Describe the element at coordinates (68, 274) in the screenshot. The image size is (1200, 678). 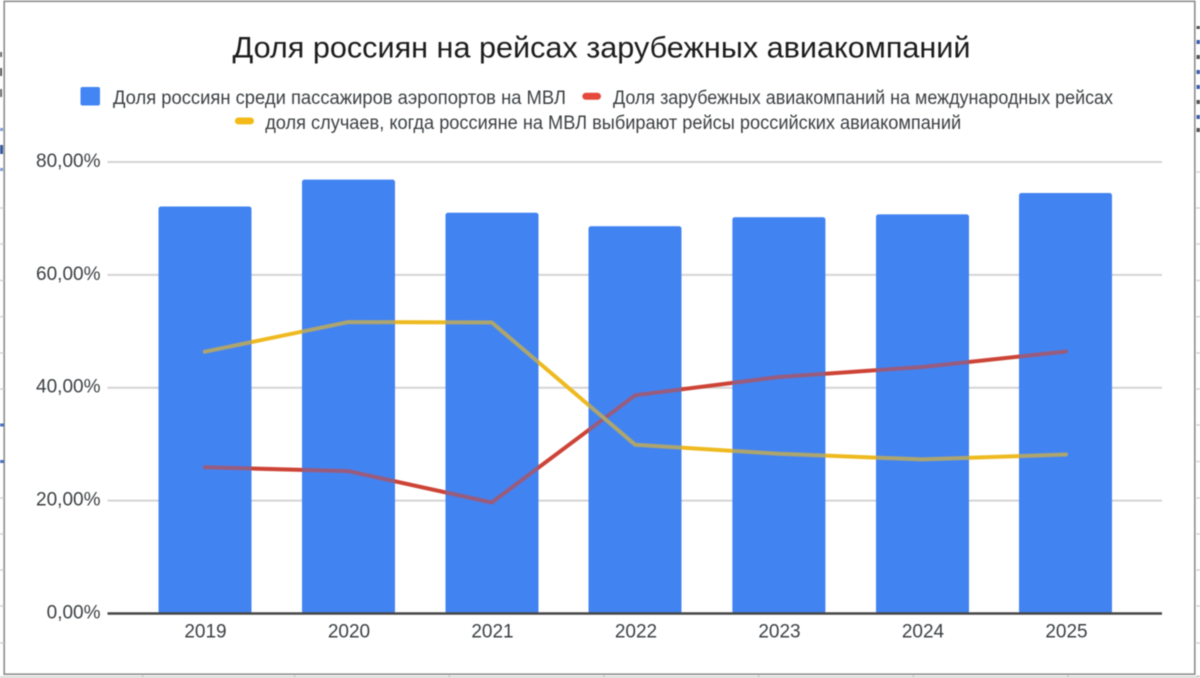
I see `svg-text: 60,00%` at that location.